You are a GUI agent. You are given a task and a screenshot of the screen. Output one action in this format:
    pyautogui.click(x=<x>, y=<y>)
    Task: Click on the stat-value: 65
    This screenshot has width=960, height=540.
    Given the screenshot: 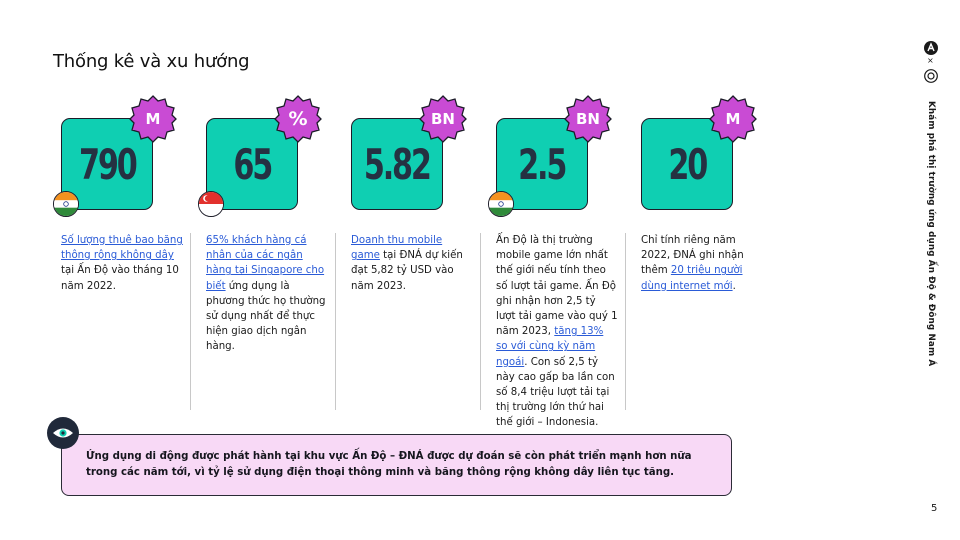 What is the action you would take?
    pyautogui.click(x=253, y=164)
    